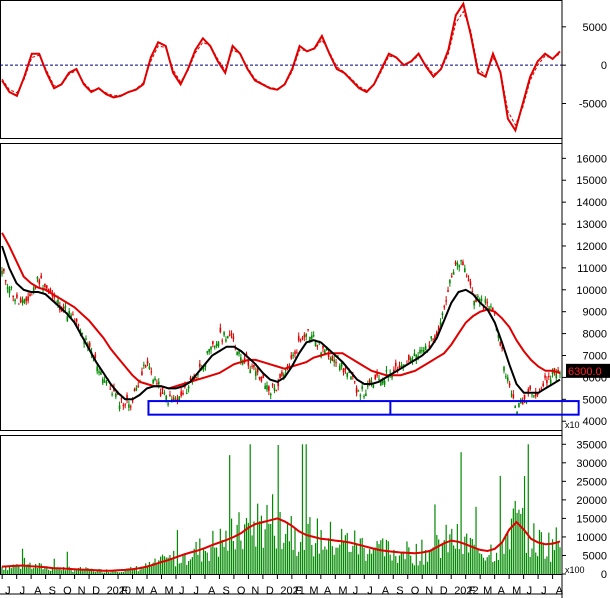 The width and height of the screenshot is (610, 598). What do you see at coordinates (604, 575) in the screenshot?
I see `y-tick-label: 0` at bounding box center [604, 575].